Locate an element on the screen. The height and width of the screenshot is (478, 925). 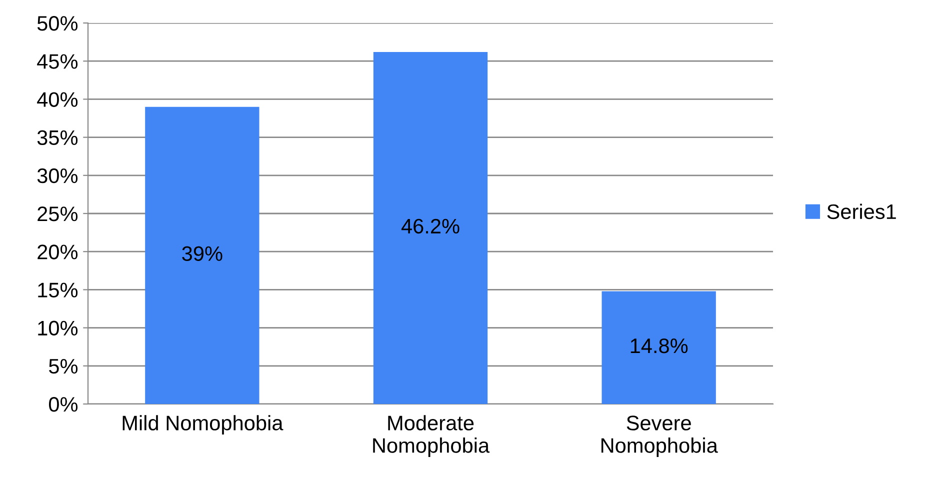
legend-label: Series1 is located at coordinates (861, 212).